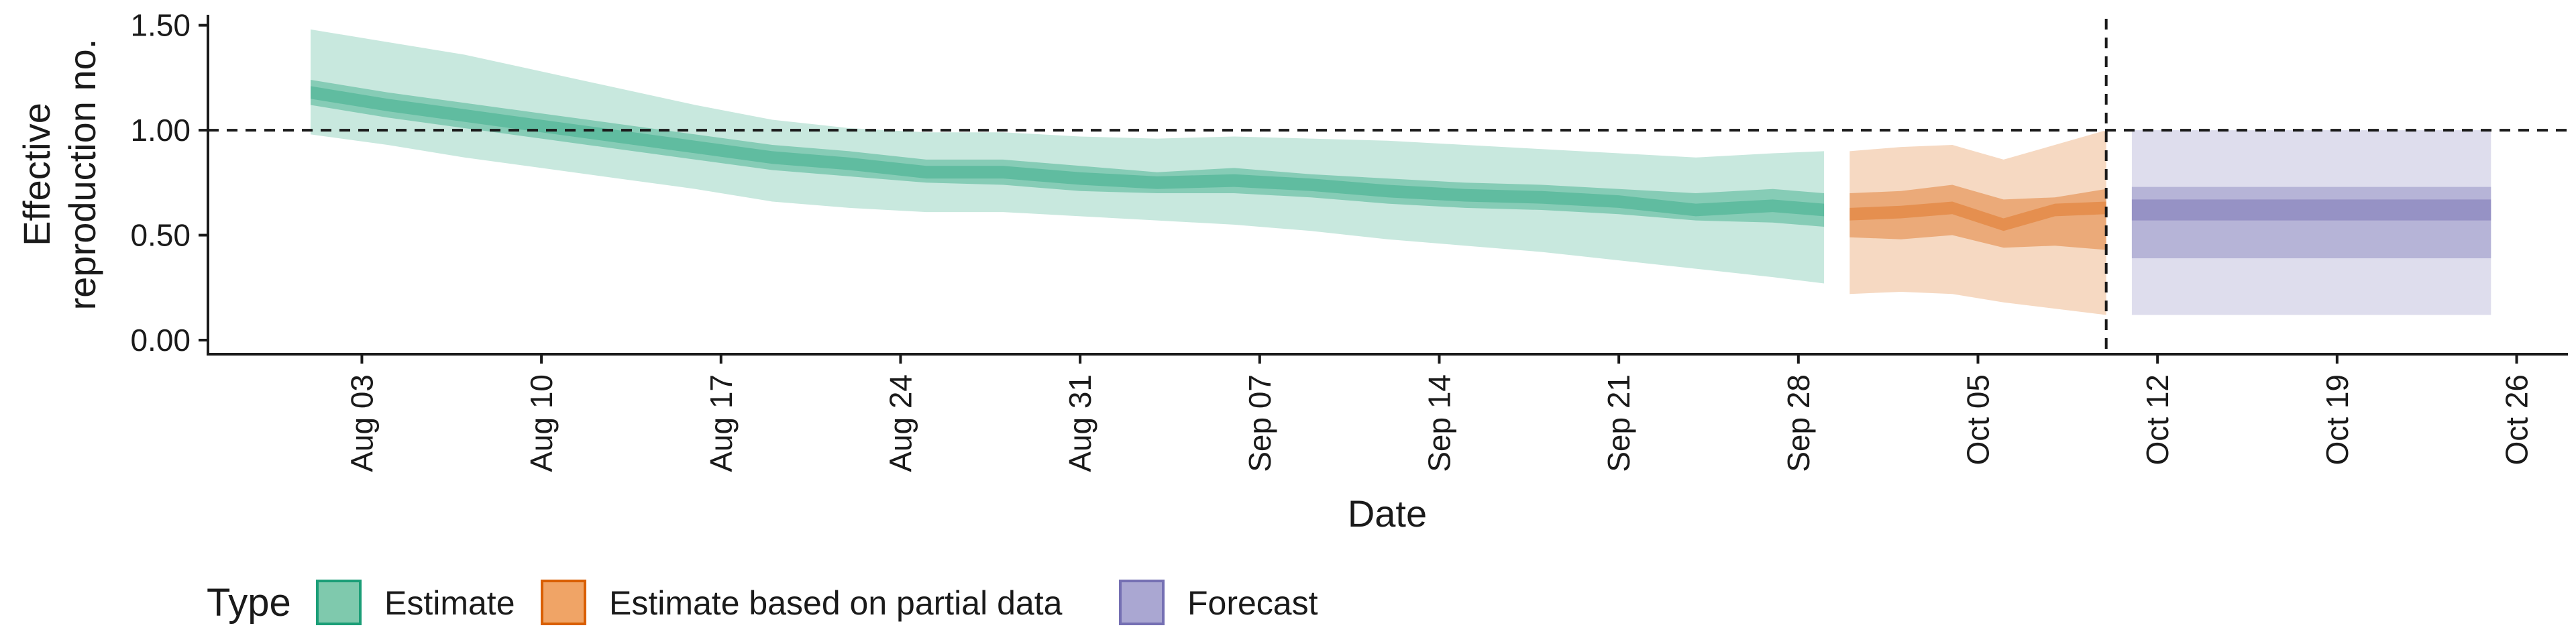  Describe the element at coordinates (900, 423) in the screenshot. I see `x-tick-label: Aug 24` at that location.